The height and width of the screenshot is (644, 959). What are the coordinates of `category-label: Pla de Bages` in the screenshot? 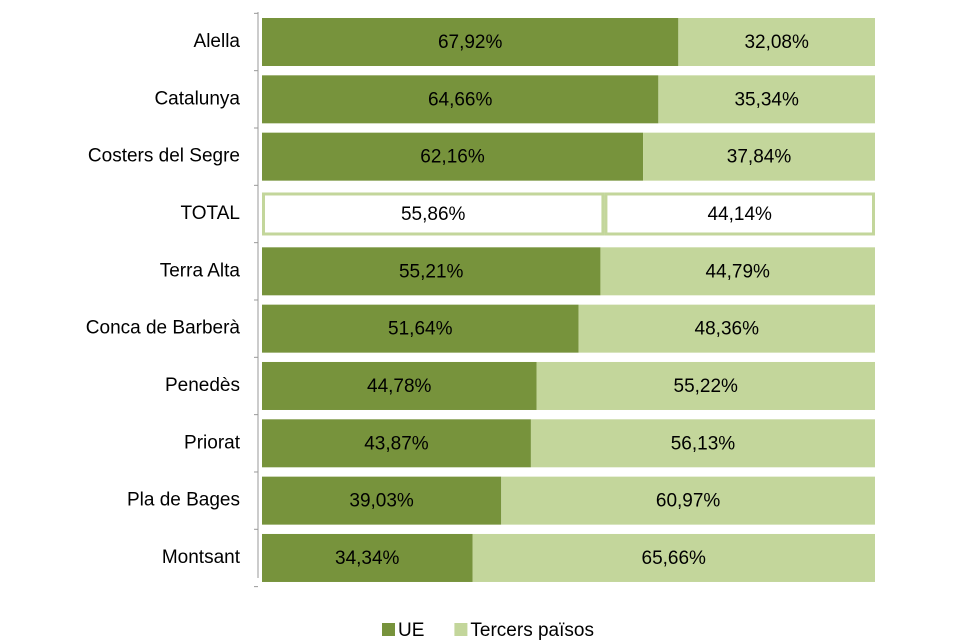 It's located at (183, 500).